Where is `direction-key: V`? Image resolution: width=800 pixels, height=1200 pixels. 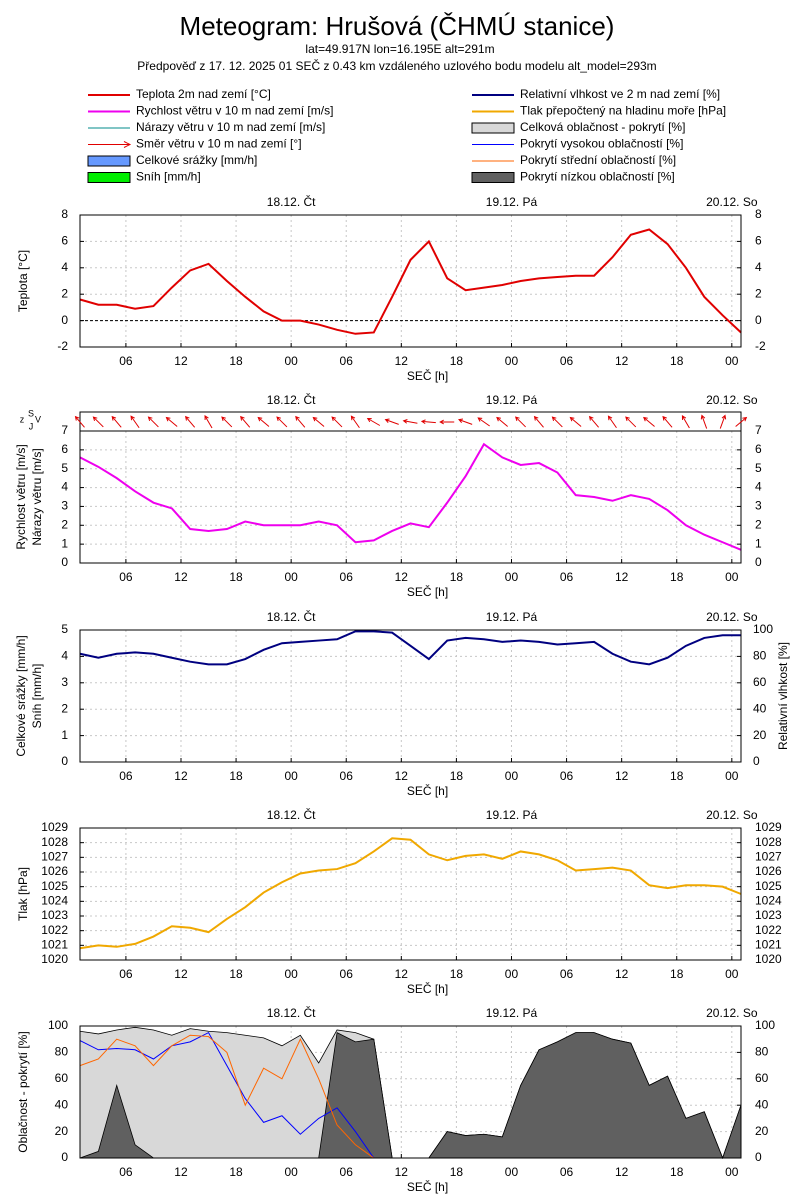
direction-key: V is located at coordinates (38, 419).